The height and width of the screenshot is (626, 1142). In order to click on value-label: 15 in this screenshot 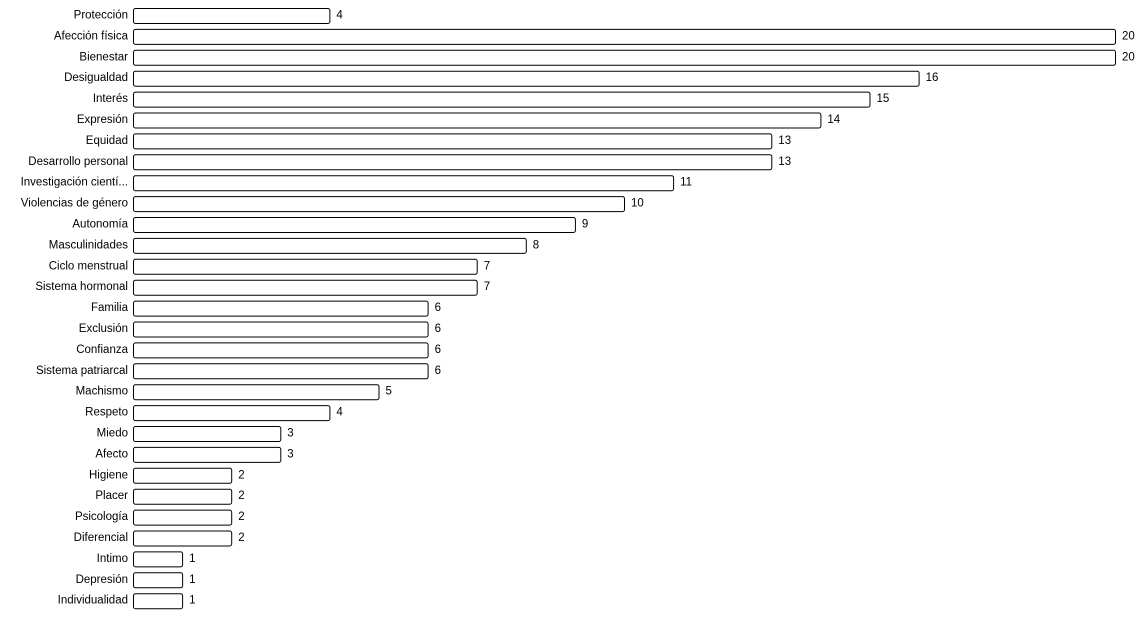, I will do `click(883, 99)`.